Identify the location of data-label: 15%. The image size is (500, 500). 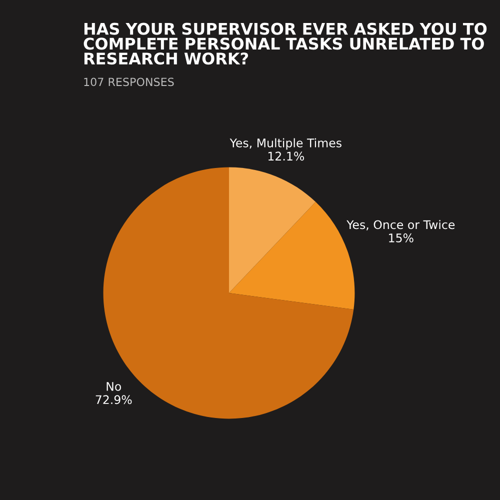
(401, 237).